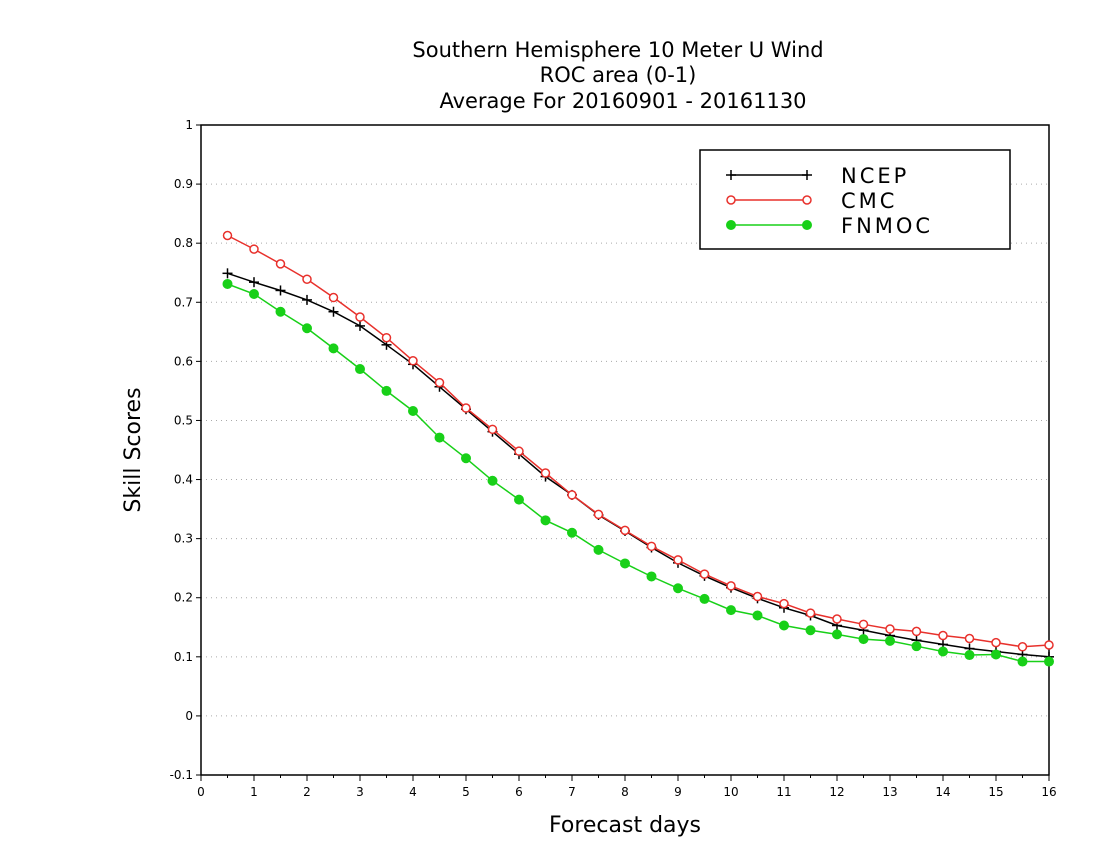 The image size is (1100, 850). I want to click on x-tick-label: 0, so click(201, 792).